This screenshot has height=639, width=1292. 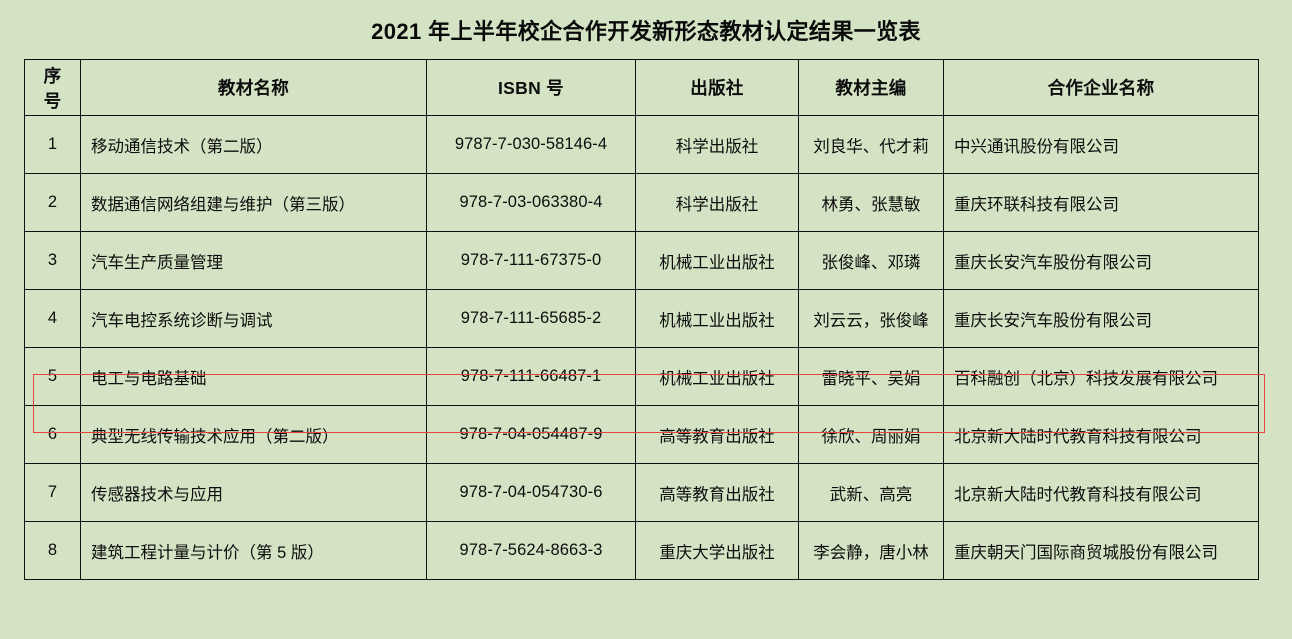 What do you see at coordinates (1101, 550) in the screenshot?
I see `cell-company: 重庆朝天门国际商贸城股份有限公司` at bounding box center [1101, 550].